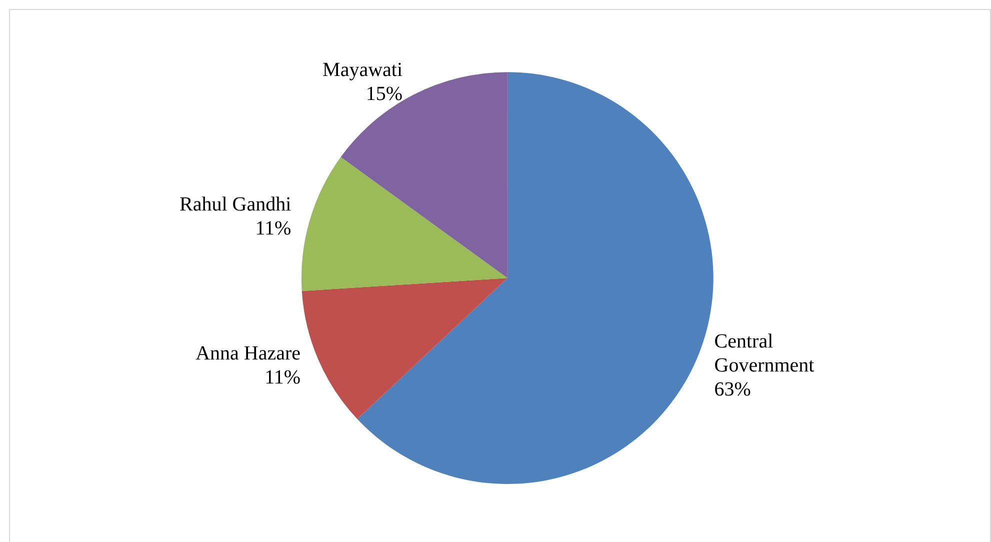 Image resolution: width=991 pixels, height=542 pixels. Describe the element at coordinates (384, 94) in the screenshot. I see `data-label: 15%` at that location.